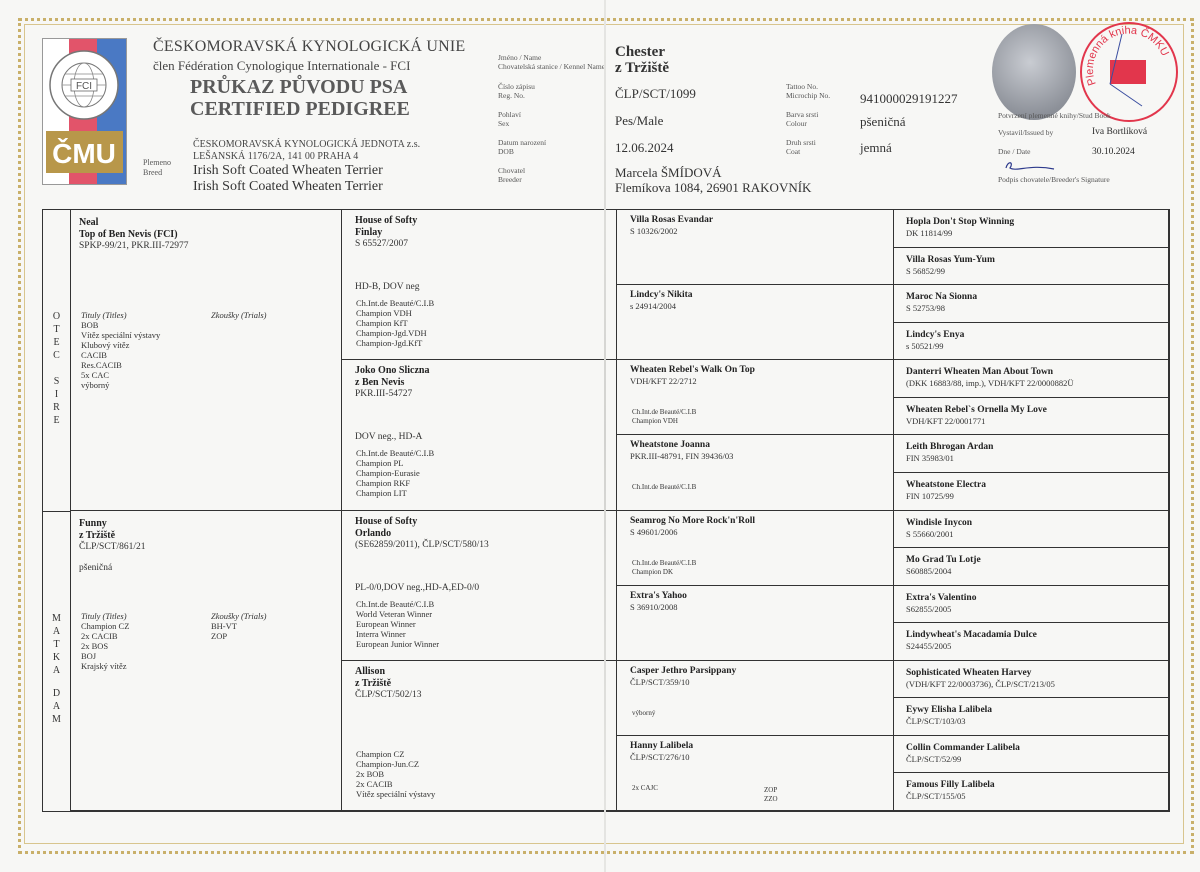 This screenshot has width=1200, height=872. Describe the element at coordinates (929, 571) in the screenshot. I see `ancestor-reg: S60885/2004` at that location.